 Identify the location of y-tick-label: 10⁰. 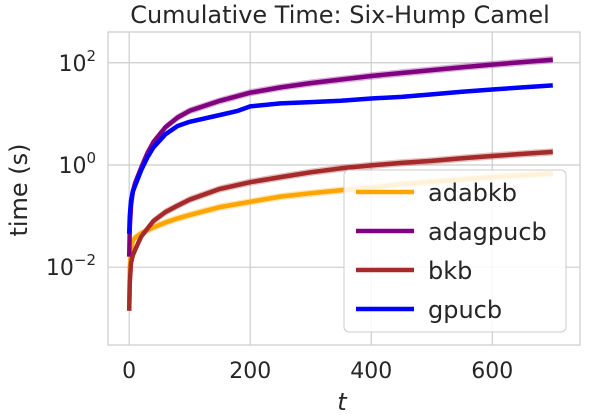
(77, 164).